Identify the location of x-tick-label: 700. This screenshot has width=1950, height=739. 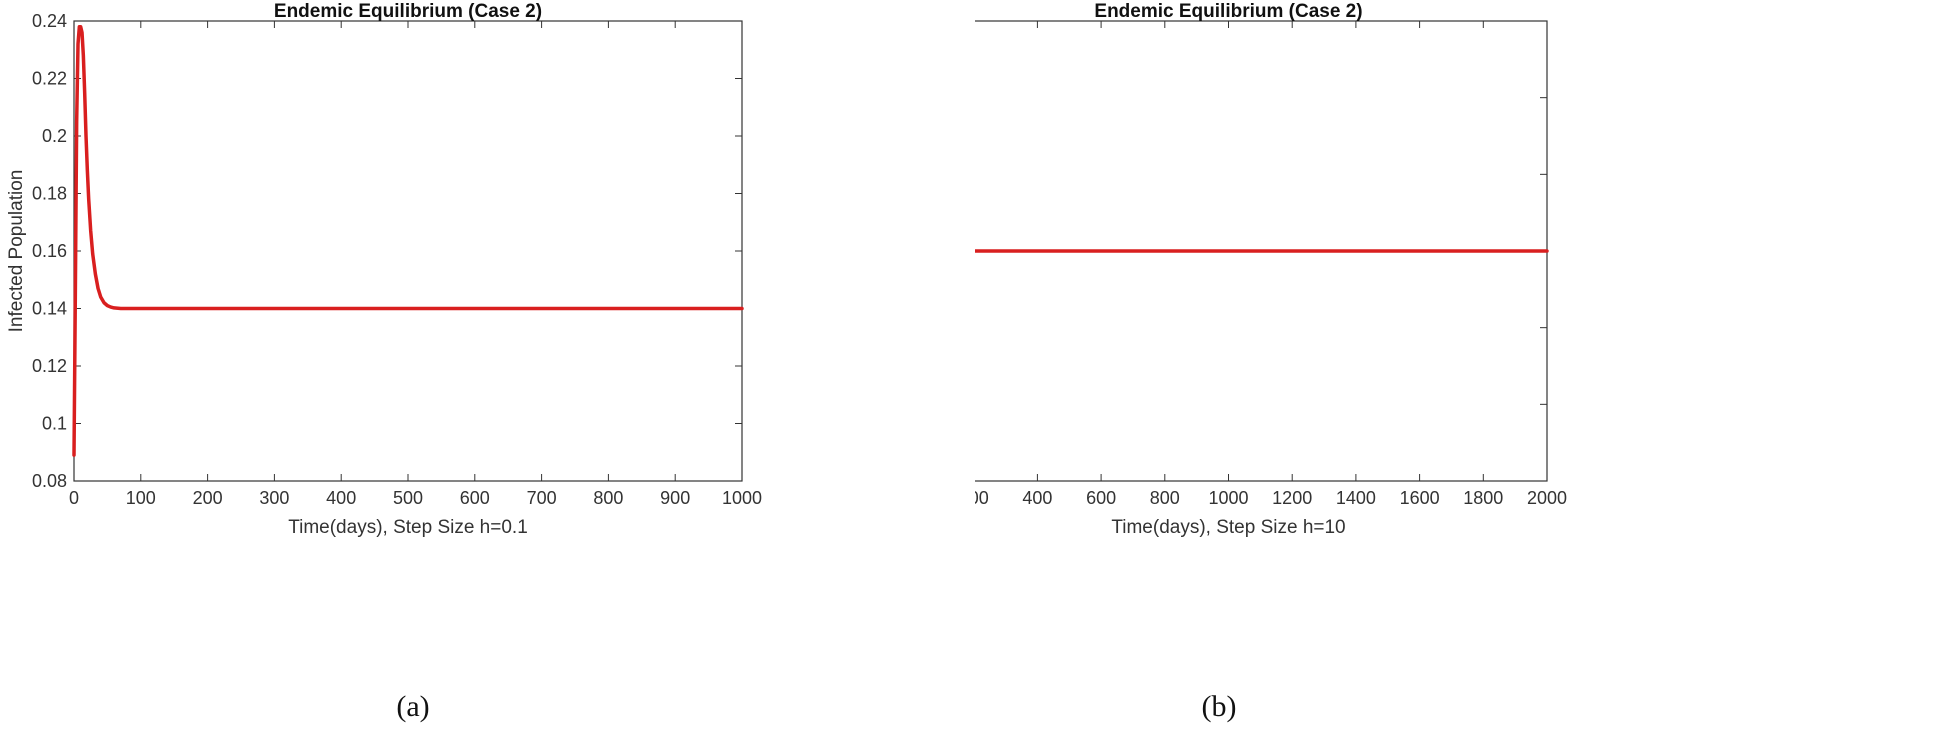
(542, 498).